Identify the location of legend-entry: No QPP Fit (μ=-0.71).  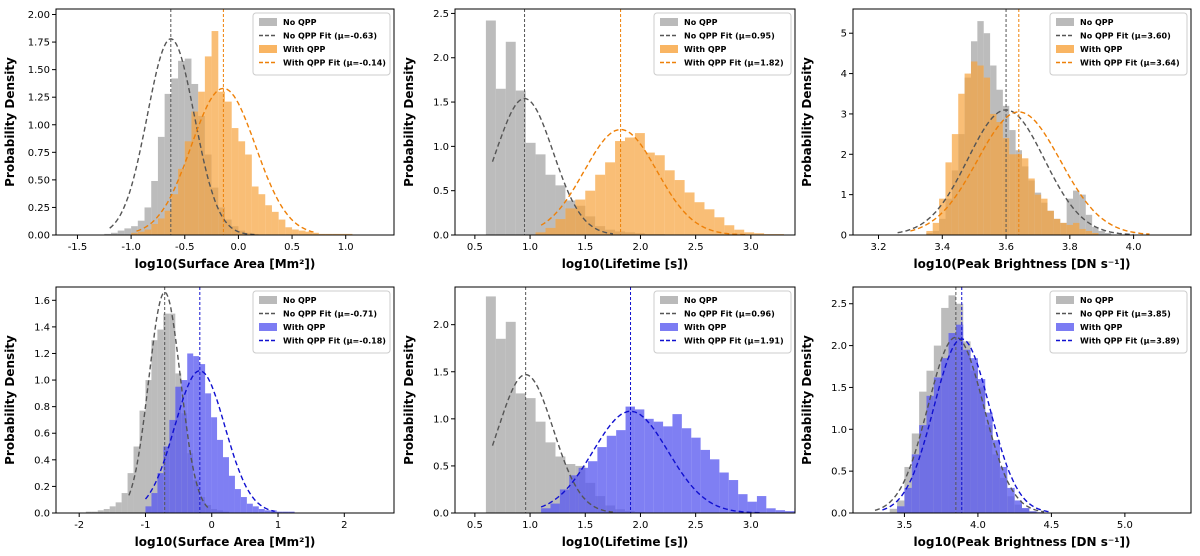
(330, 314).